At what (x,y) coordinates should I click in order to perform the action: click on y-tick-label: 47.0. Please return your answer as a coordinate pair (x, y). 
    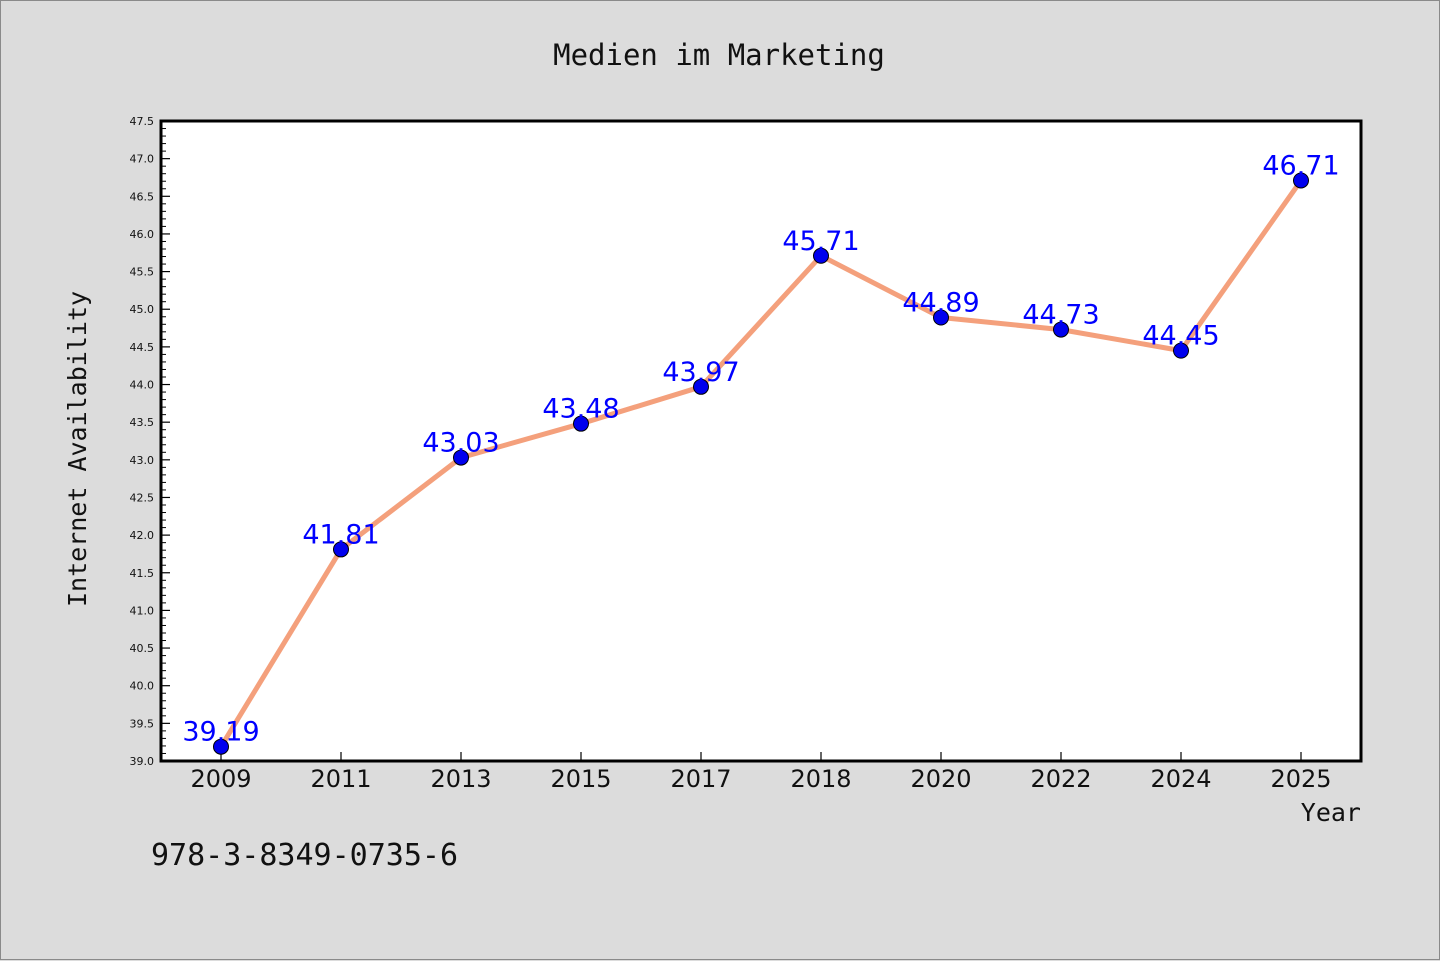
    Looking at the image, I should click on (142, 159).